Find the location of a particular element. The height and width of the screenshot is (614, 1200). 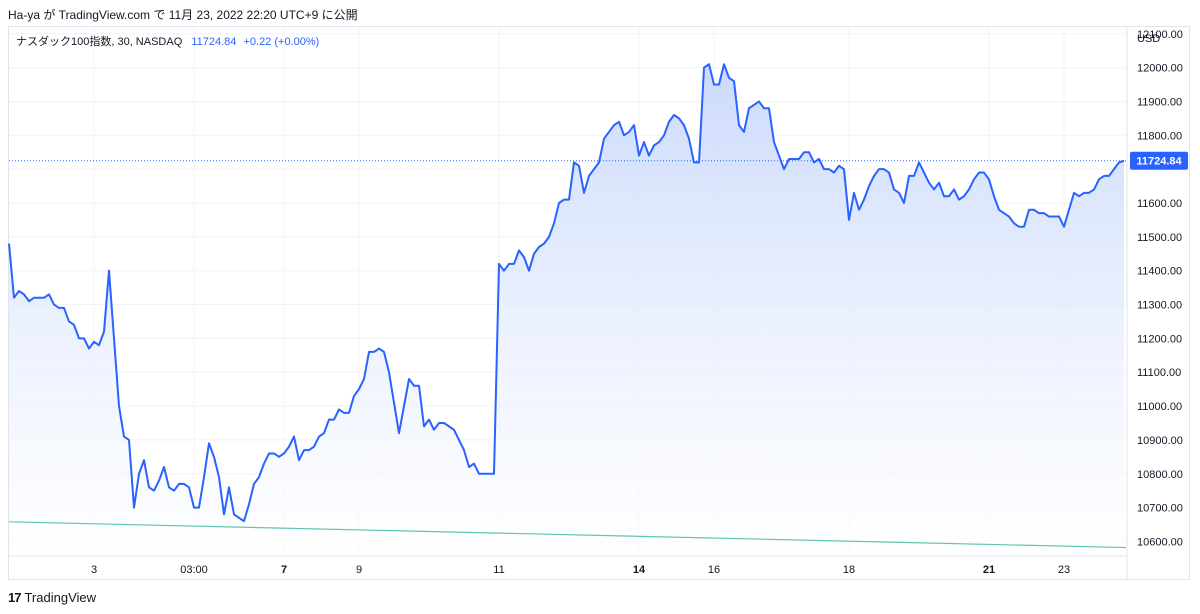

price-tick-label: 11200.00 is located at coordinates (1159, 339).